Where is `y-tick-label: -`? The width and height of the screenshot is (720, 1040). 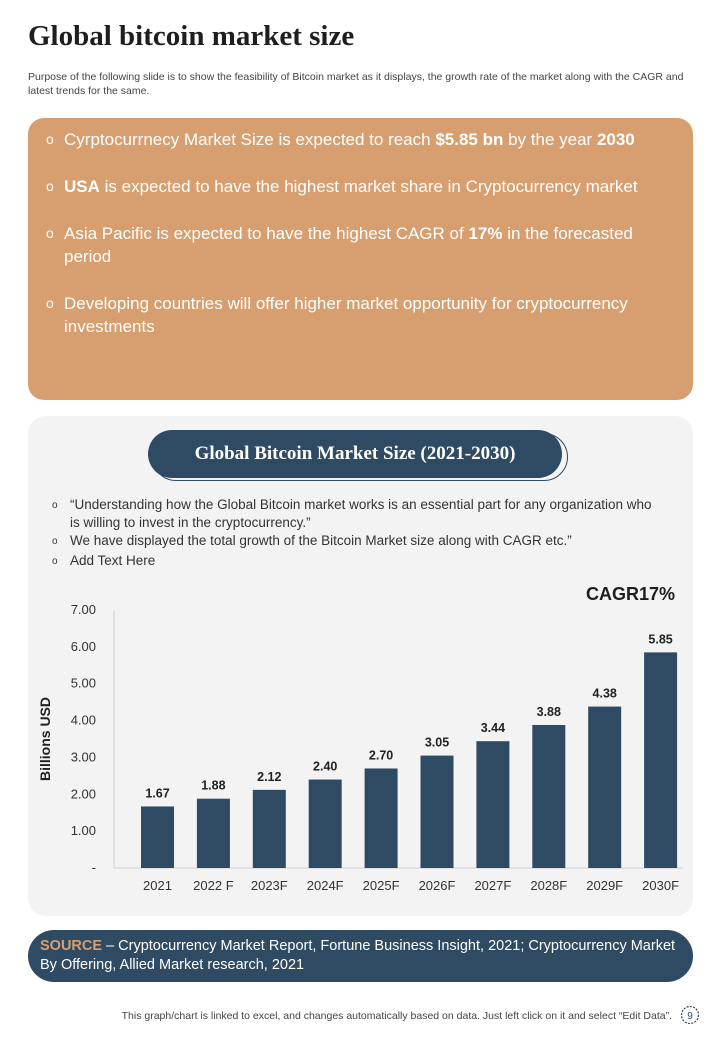 y-tick-label: - is located at coordinates (94, 867).